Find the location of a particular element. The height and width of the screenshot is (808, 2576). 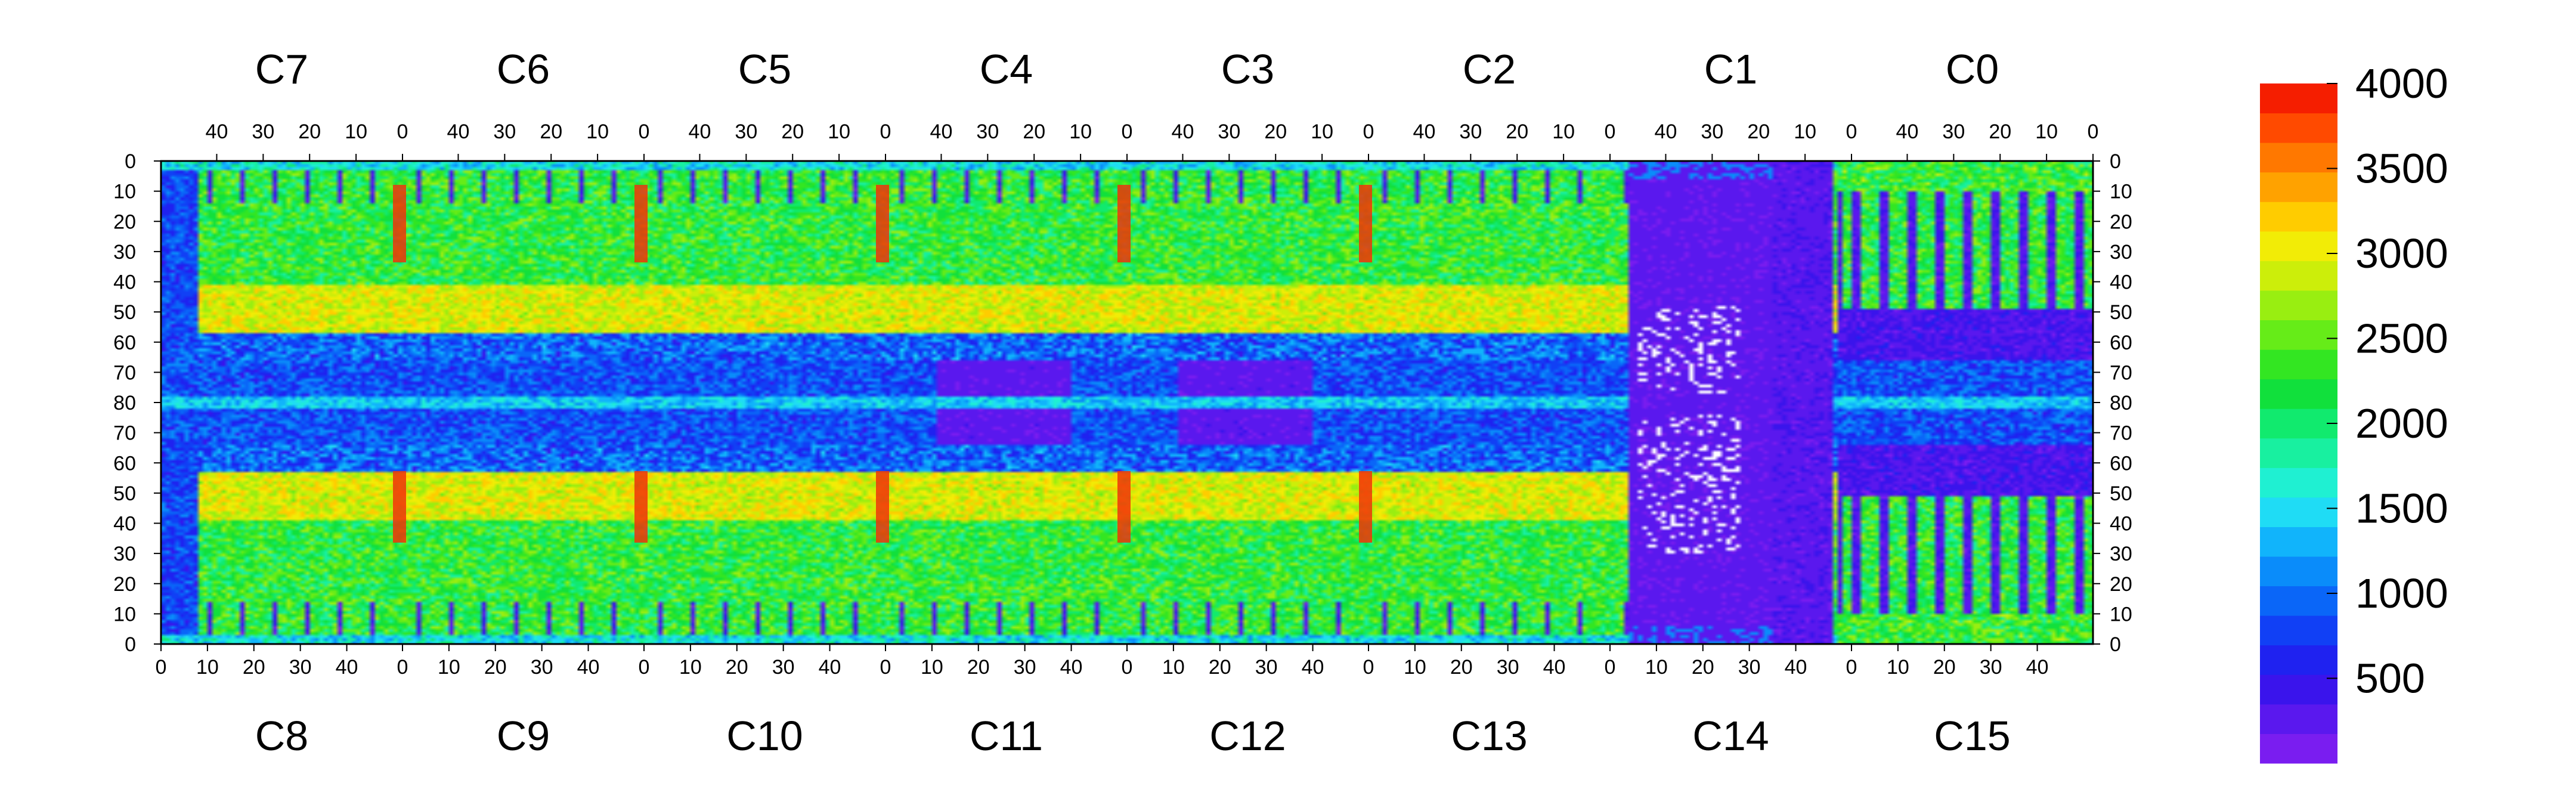

chip-label: C4 is located at coordinates (1007, 69).